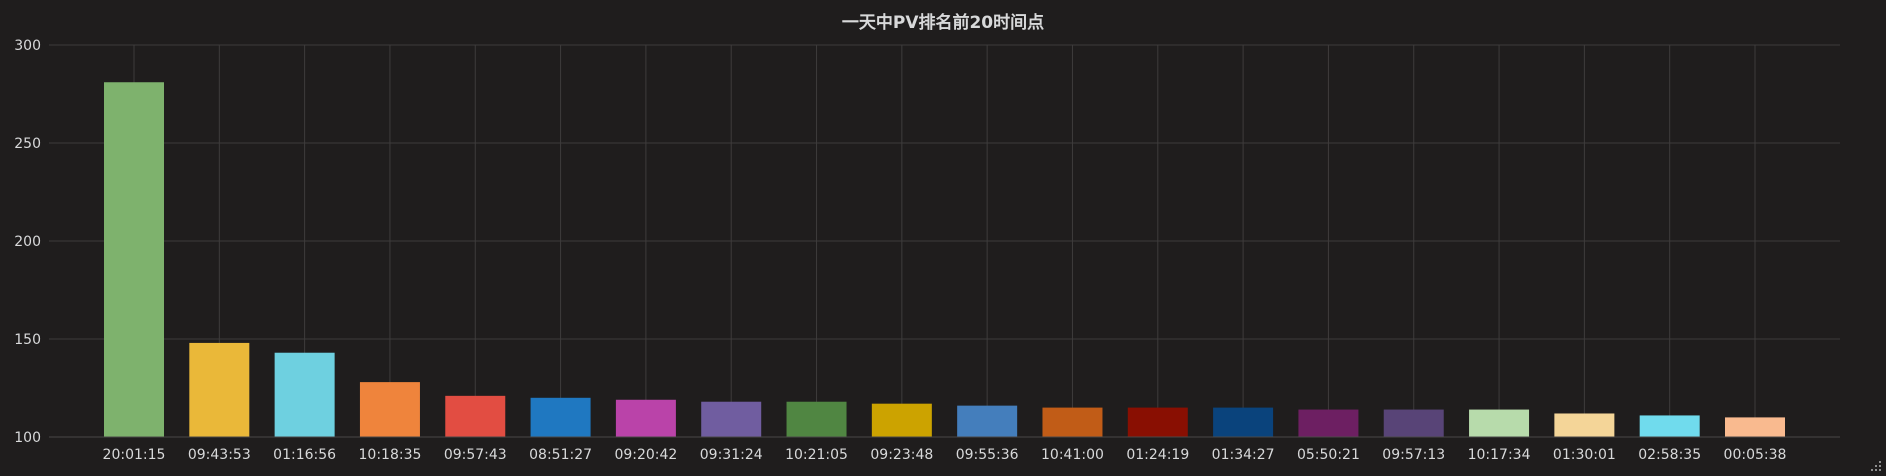 The width and height of the screenshot is (1886, 476). Describe the element at coordinates (27, 438) in the screenshot. I see `y-tick-label: 100` at that location.